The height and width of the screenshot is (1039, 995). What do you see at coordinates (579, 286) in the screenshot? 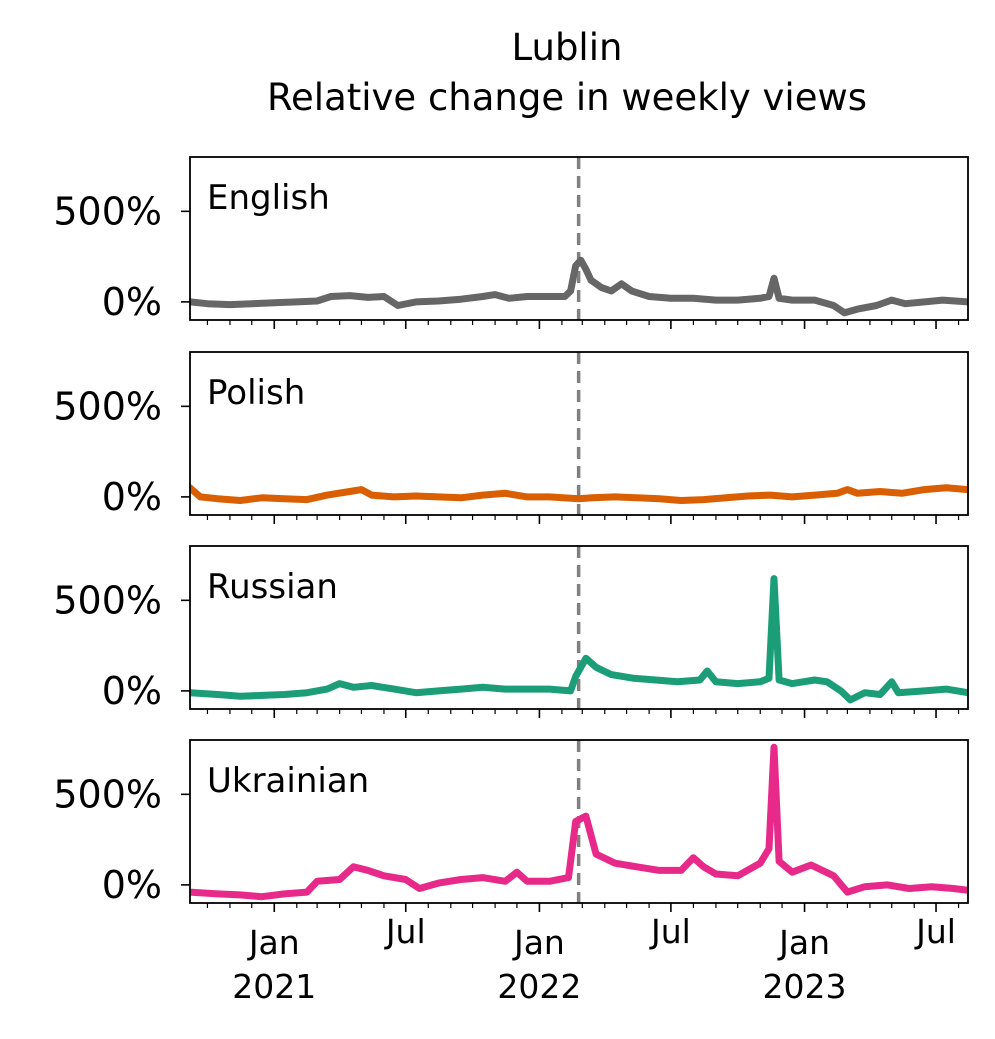
I see `series-line-english` at bounding box center [579, 286].